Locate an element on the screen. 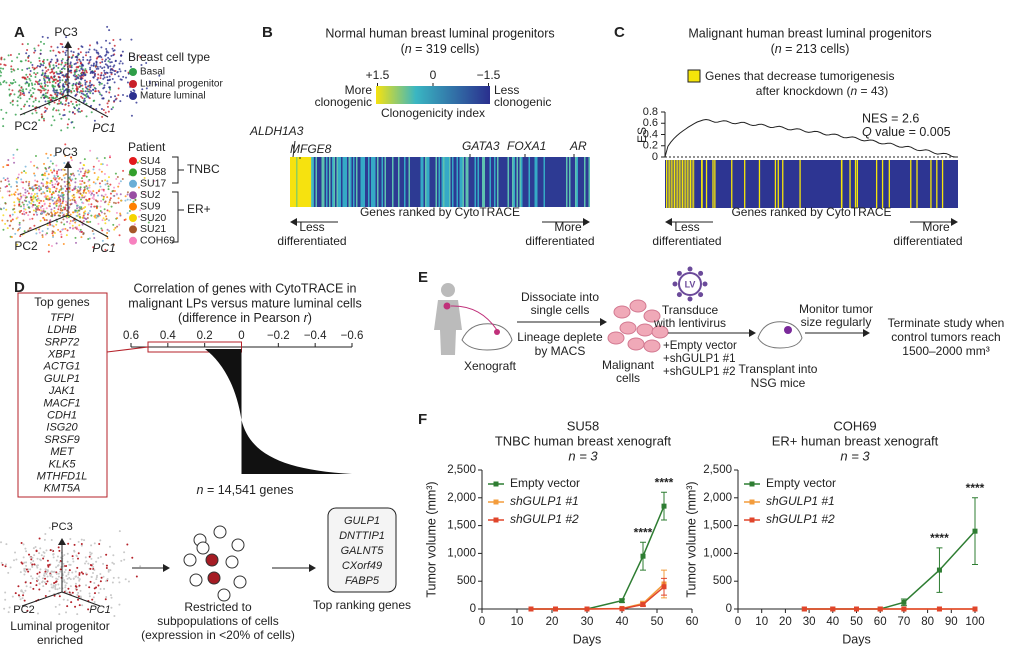 The height and width of the screenshot is (663, 1018). label: with lentivirus is located at coordinates (689, 323).